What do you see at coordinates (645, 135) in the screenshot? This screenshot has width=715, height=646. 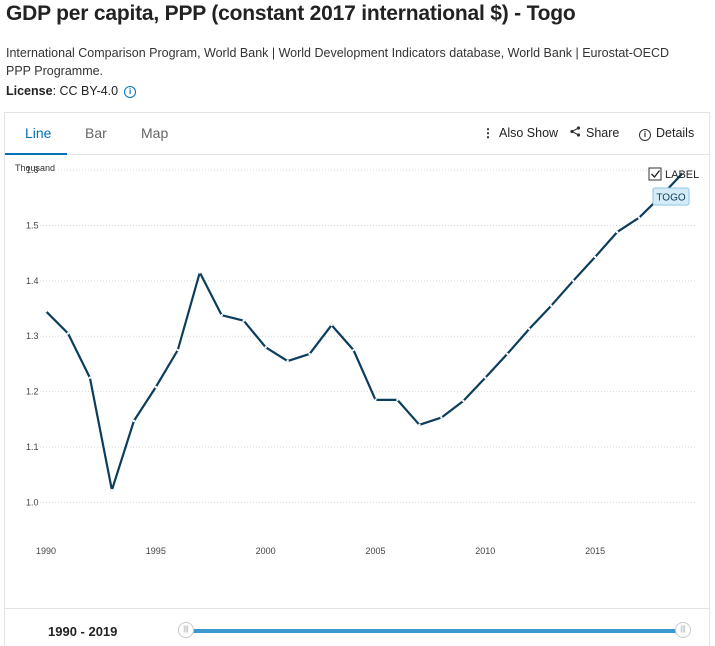 I see `details-info-icon: i` at bounding box center [645, 135].